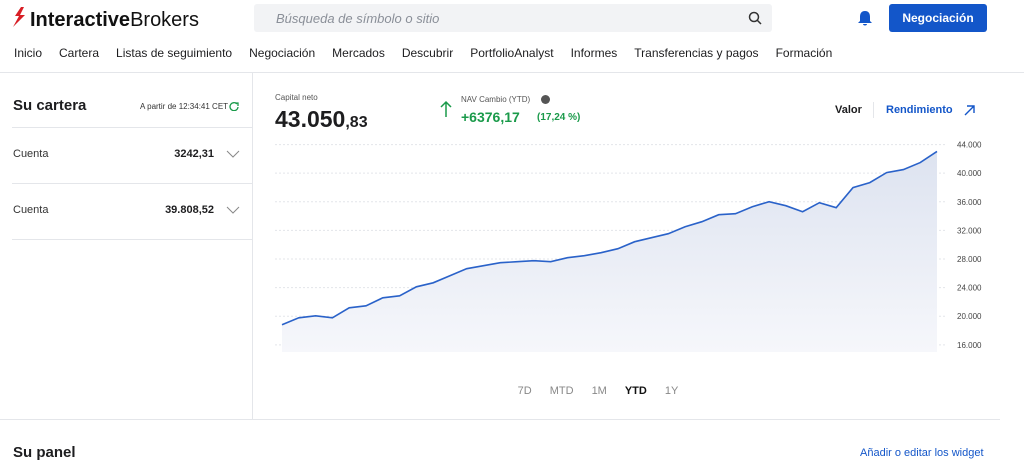  What do you see at coordinates (446, 108) in the screenshot?
I see `up-arrow` at bounding box center [446, 108].